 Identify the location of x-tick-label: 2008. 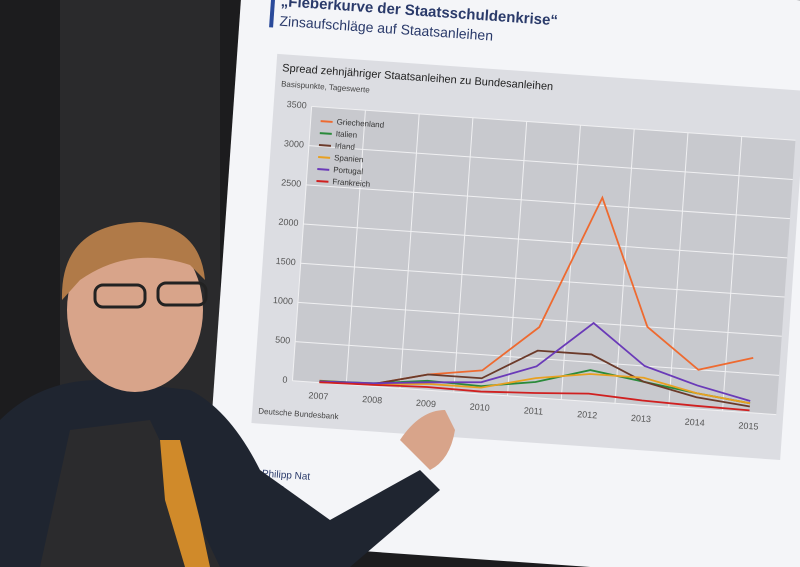
(372, 399).